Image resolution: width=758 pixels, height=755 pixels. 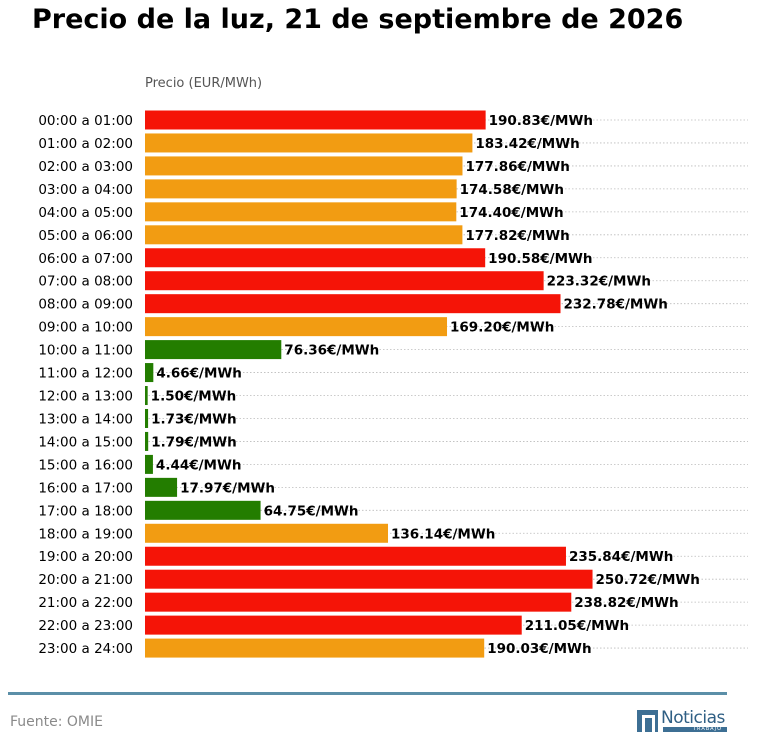 What do you see at coordinates (443, 534) in the screenshot?
I see `bar-value-label: 136.14€/MWh` at bounding box center [443, 534].